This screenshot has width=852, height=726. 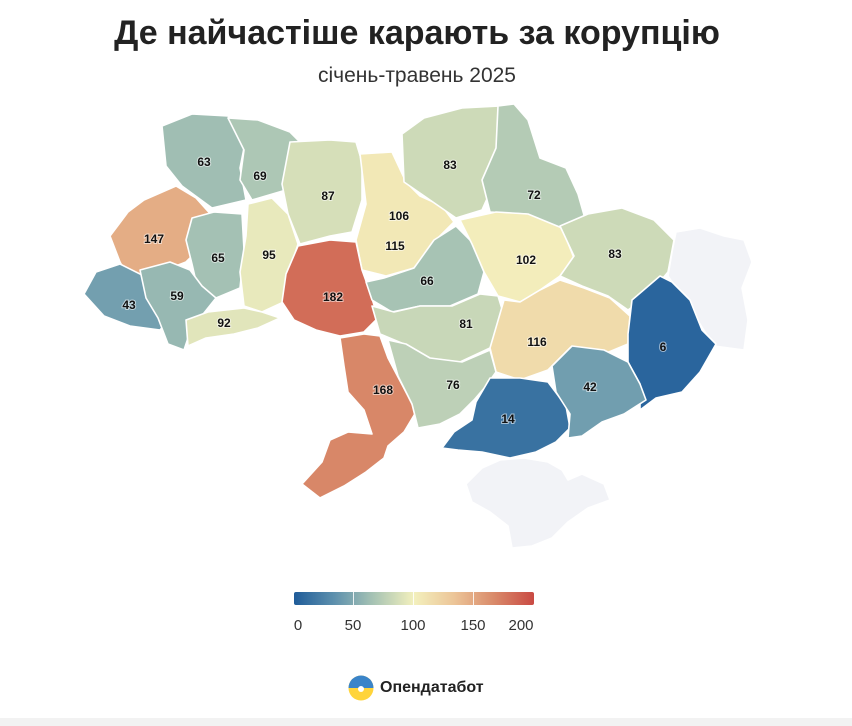 I want to click on region-poltava, so click(x=517, y=257).